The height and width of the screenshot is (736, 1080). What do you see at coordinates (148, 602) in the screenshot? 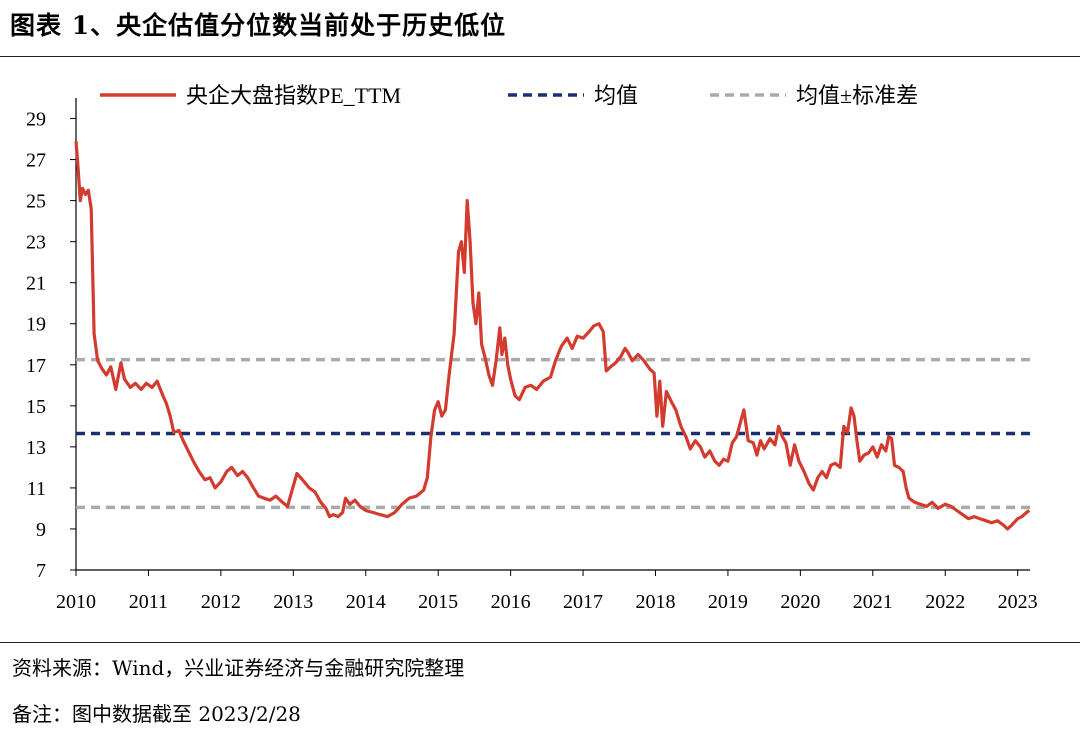
I see `x-tick-label: 2011` at bounding box center [148, 602].